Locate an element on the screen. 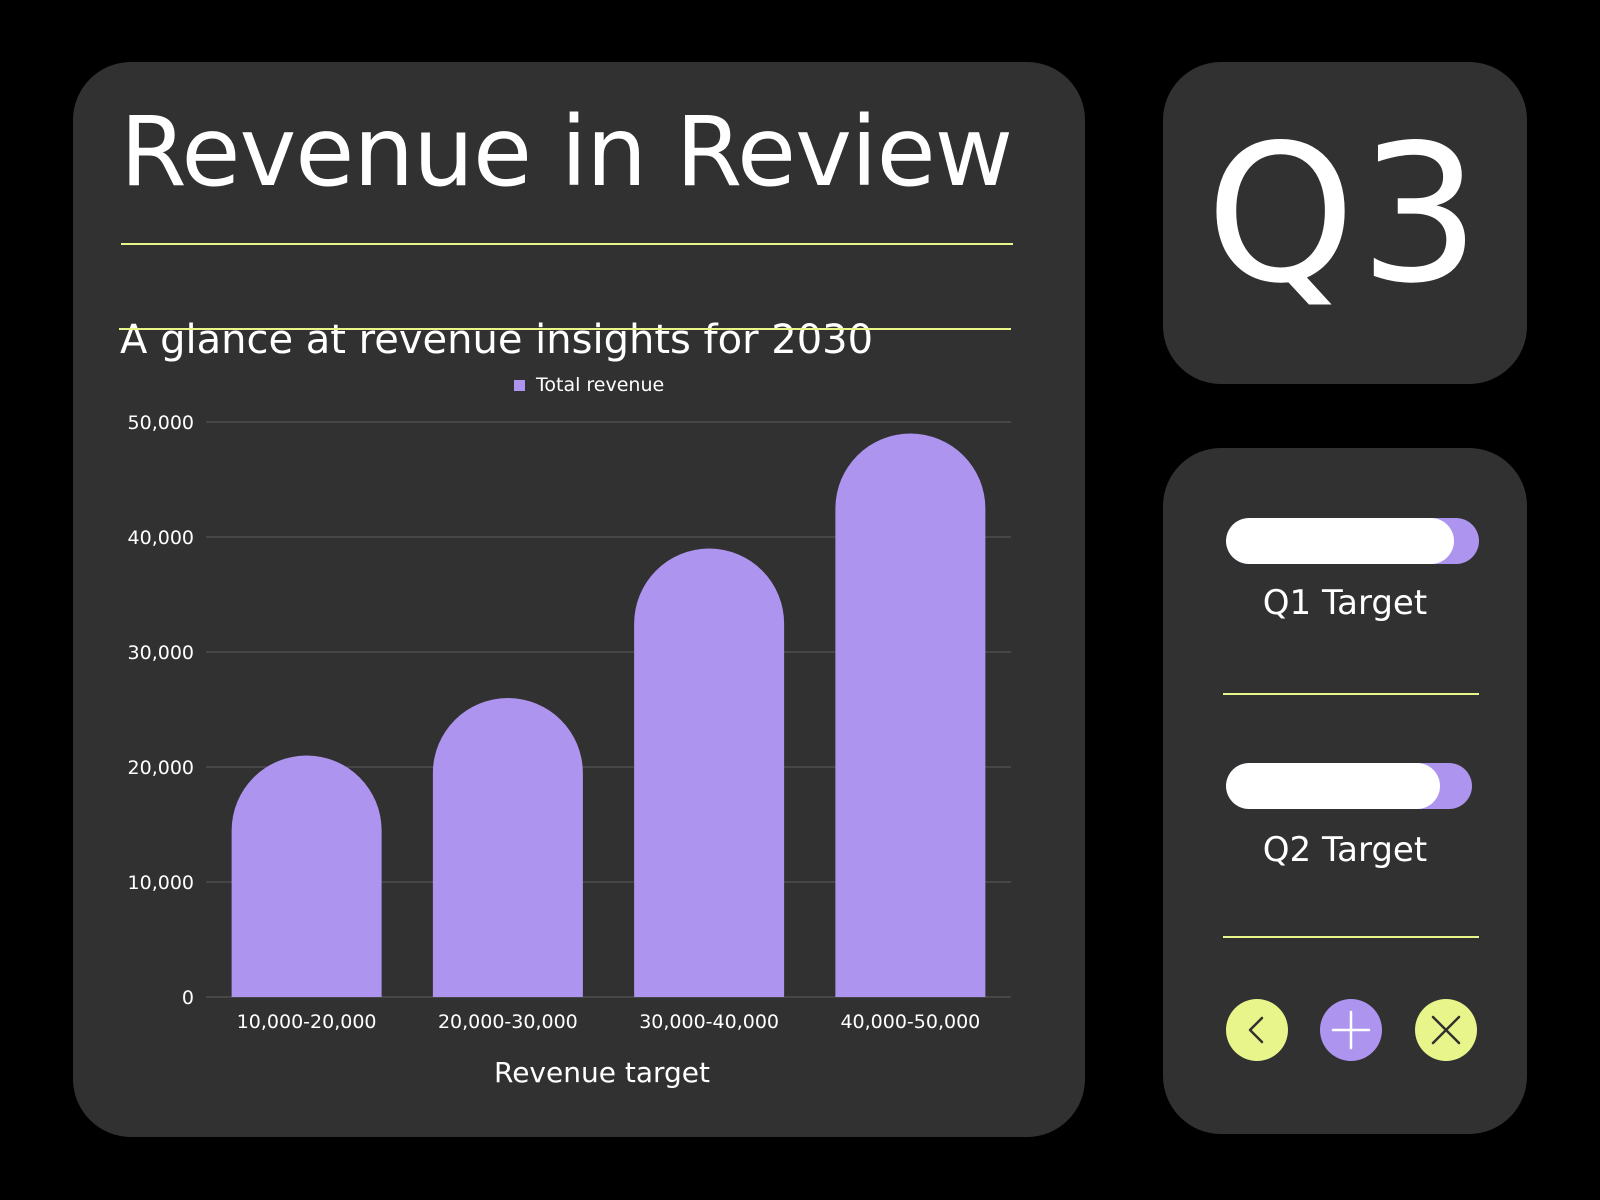 This screenshot has height=1200, width=1600. plus-icon is located at coordinates (1351, 1030).